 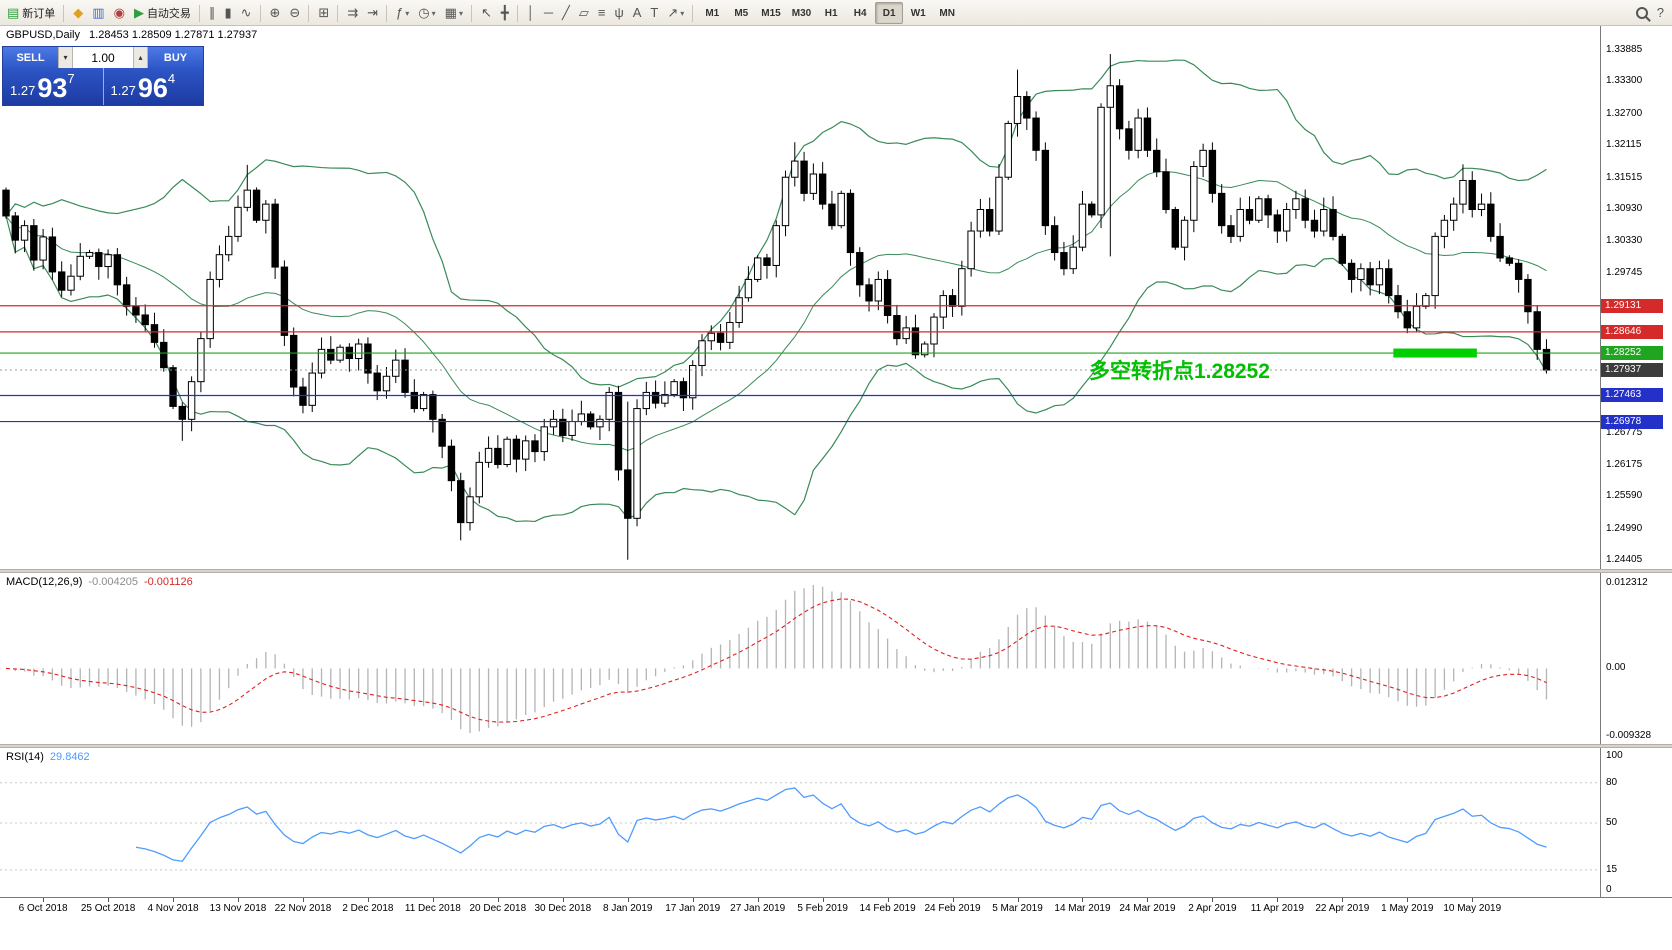 What do you see at coordinates (23, 90) in the screenshot?
I see `sell-price-small: 1.27` at bounding box center [23, 90].